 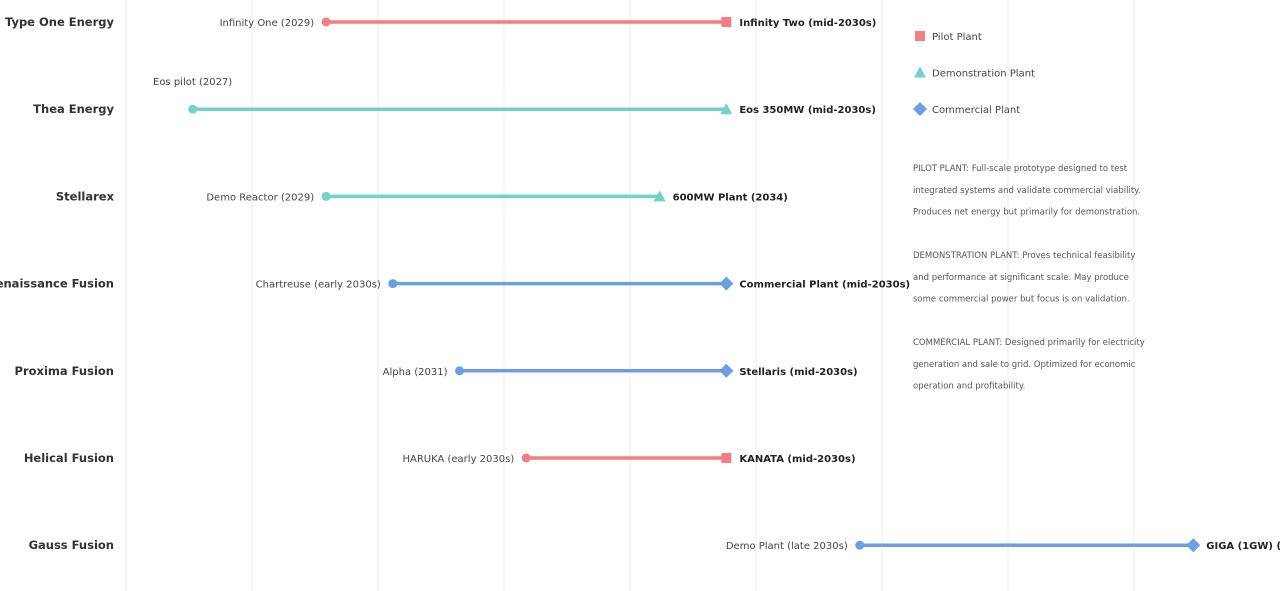 What do you see at coordinates (57, 284) in the screenshot?
I see `company-label: Renaissance Fusion` at bounding box center [57, 284].